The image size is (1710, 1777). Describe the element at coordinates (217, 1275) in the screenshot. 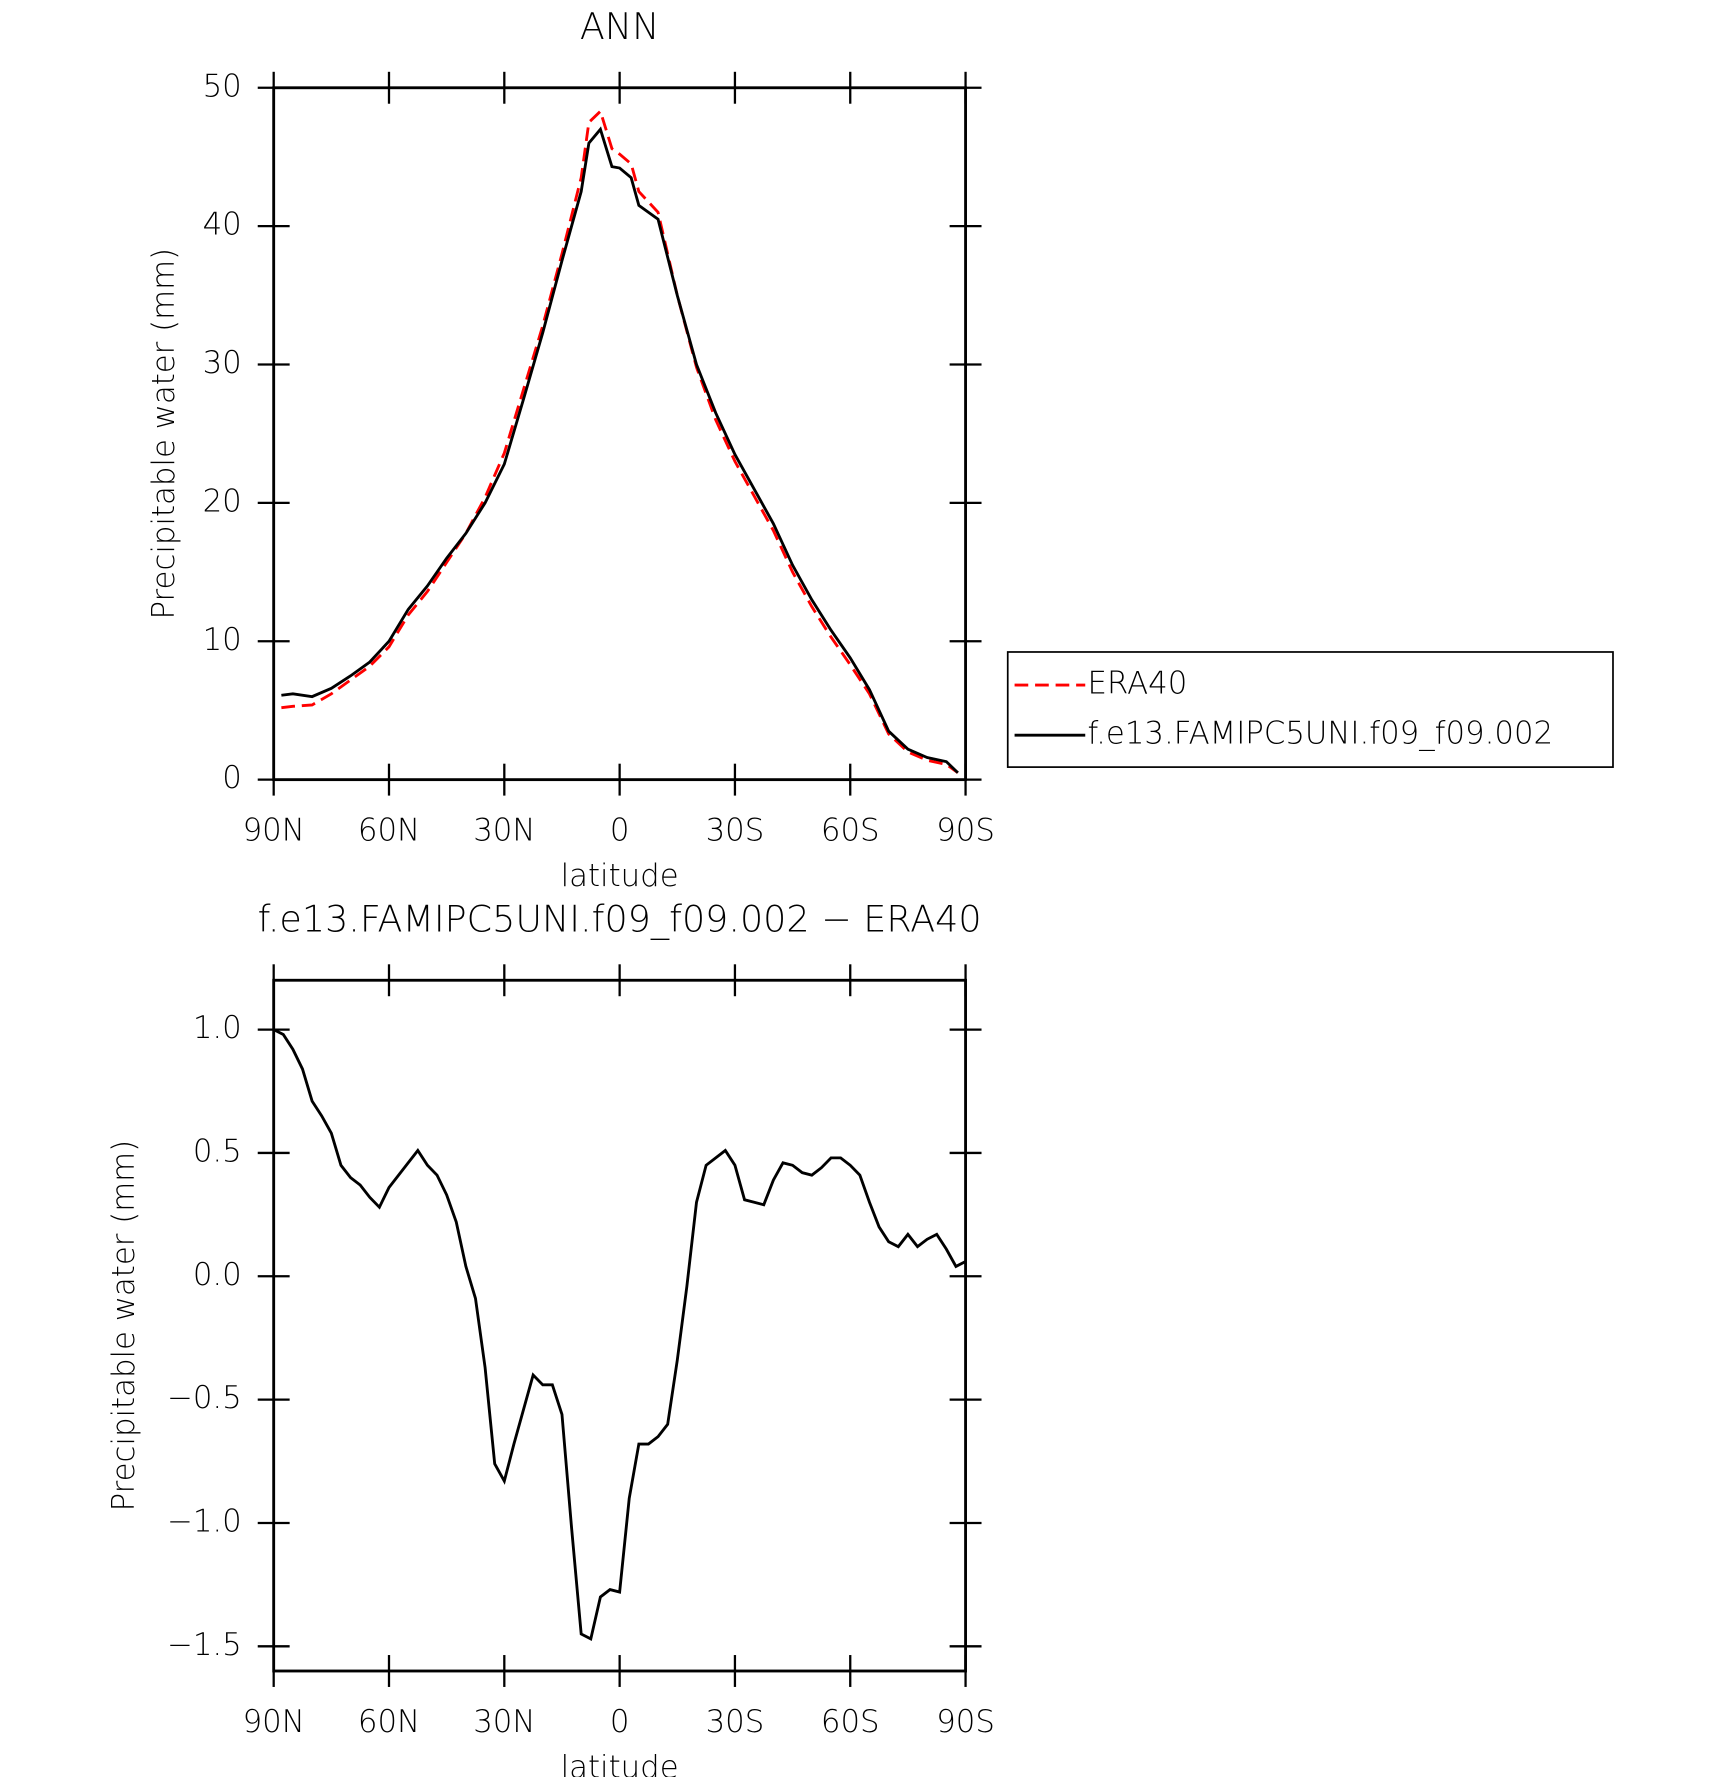

I see `y-tick-label: 0.0` at that location.